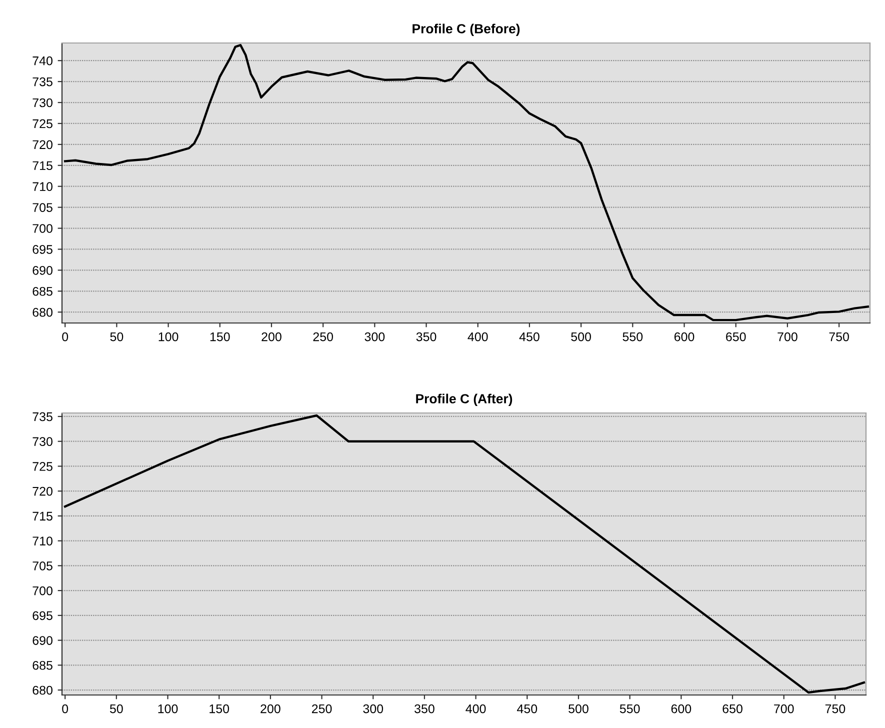 The width and height of the screenshot is (885, 728). I want to click on chart-title: Profile C (Before), so click(466, 30).